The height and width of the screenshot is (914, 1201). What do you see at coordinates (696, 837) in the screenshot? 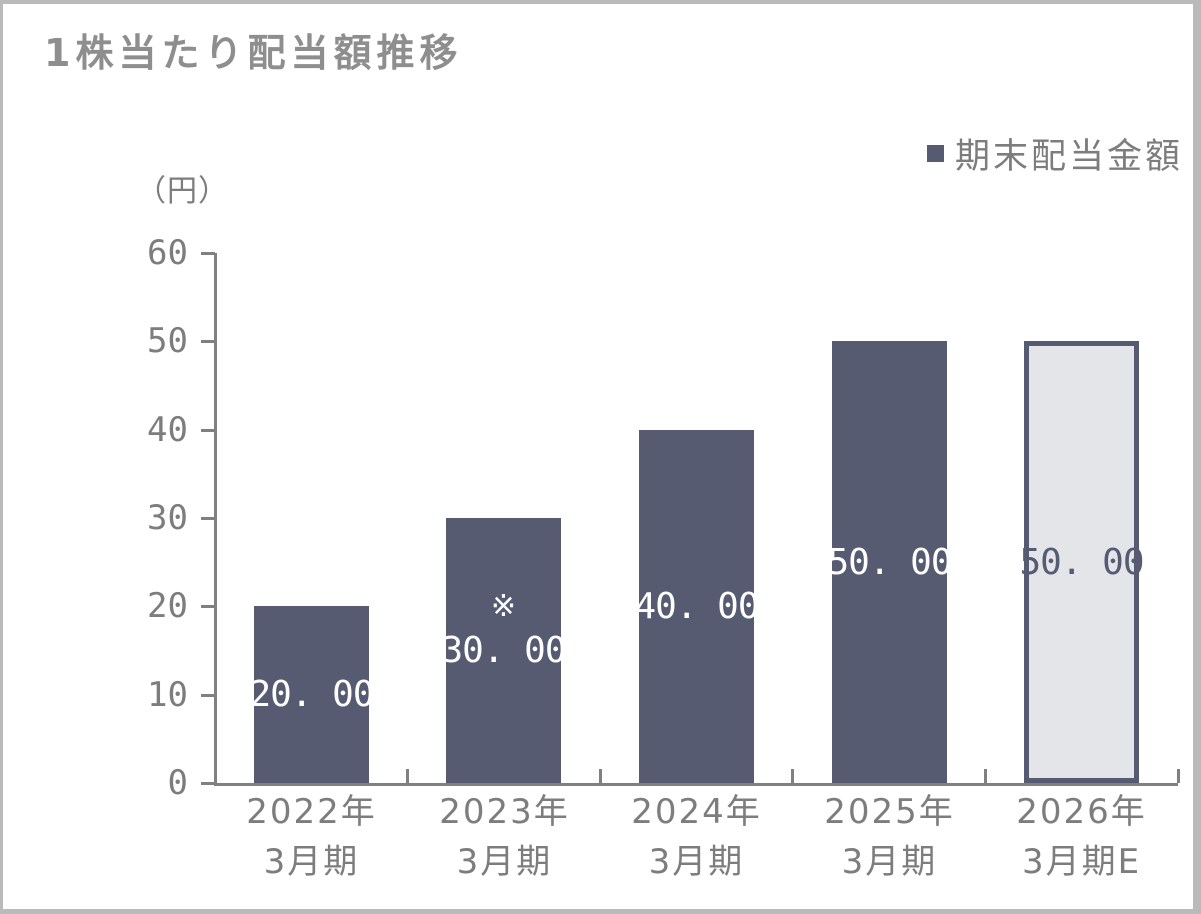
I see `x-category-label: 2024年 3月期` at bounding box center [696, 837].